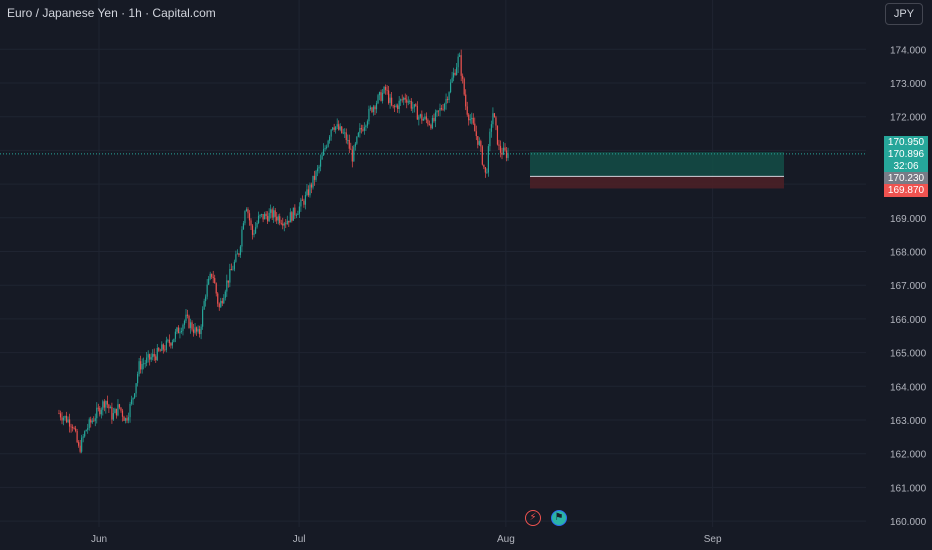 This screenshot has height=550, width=932. I want to click on y-tick-label: 172.000, so click(908, 118).